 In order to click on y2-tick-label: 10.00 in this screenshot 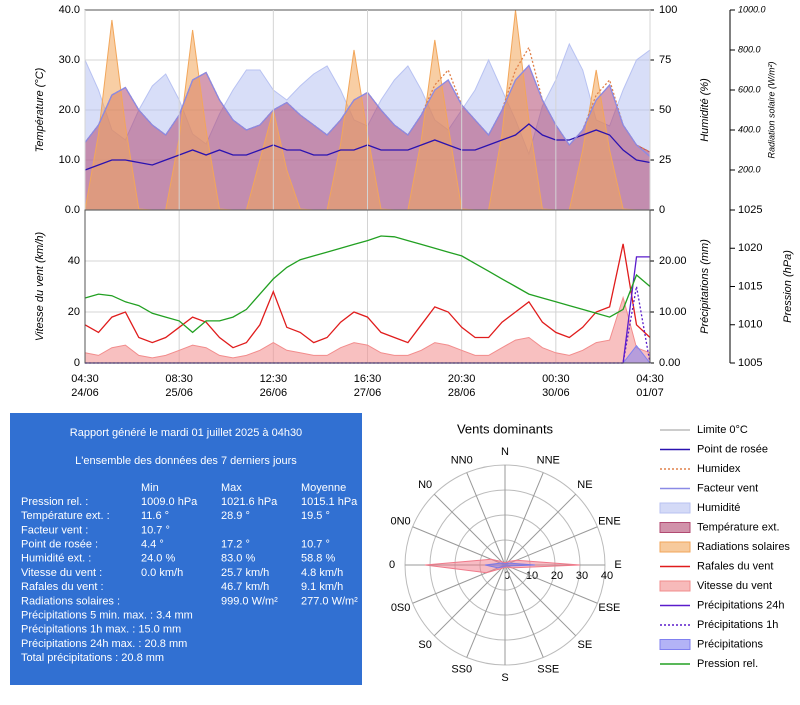, I will do `click(673, 312)`.